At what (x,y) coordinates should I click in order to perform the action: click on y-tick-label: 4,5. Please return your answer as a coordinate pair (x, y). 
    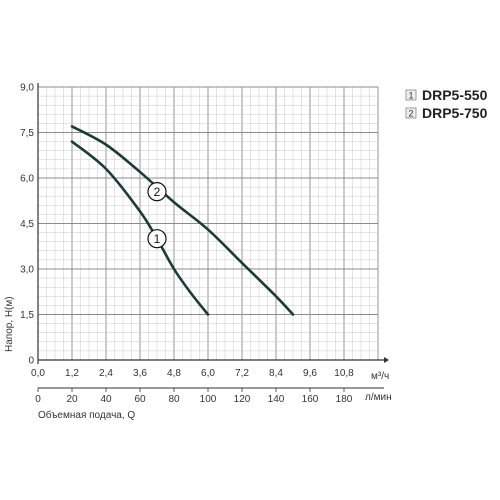
    Looking at the image, I should click on (27, 224).